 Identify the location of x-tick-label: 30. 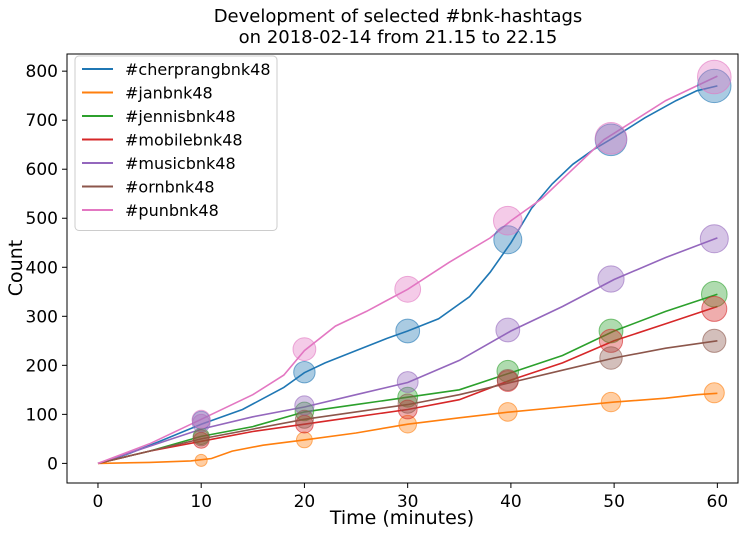
(408, 502).